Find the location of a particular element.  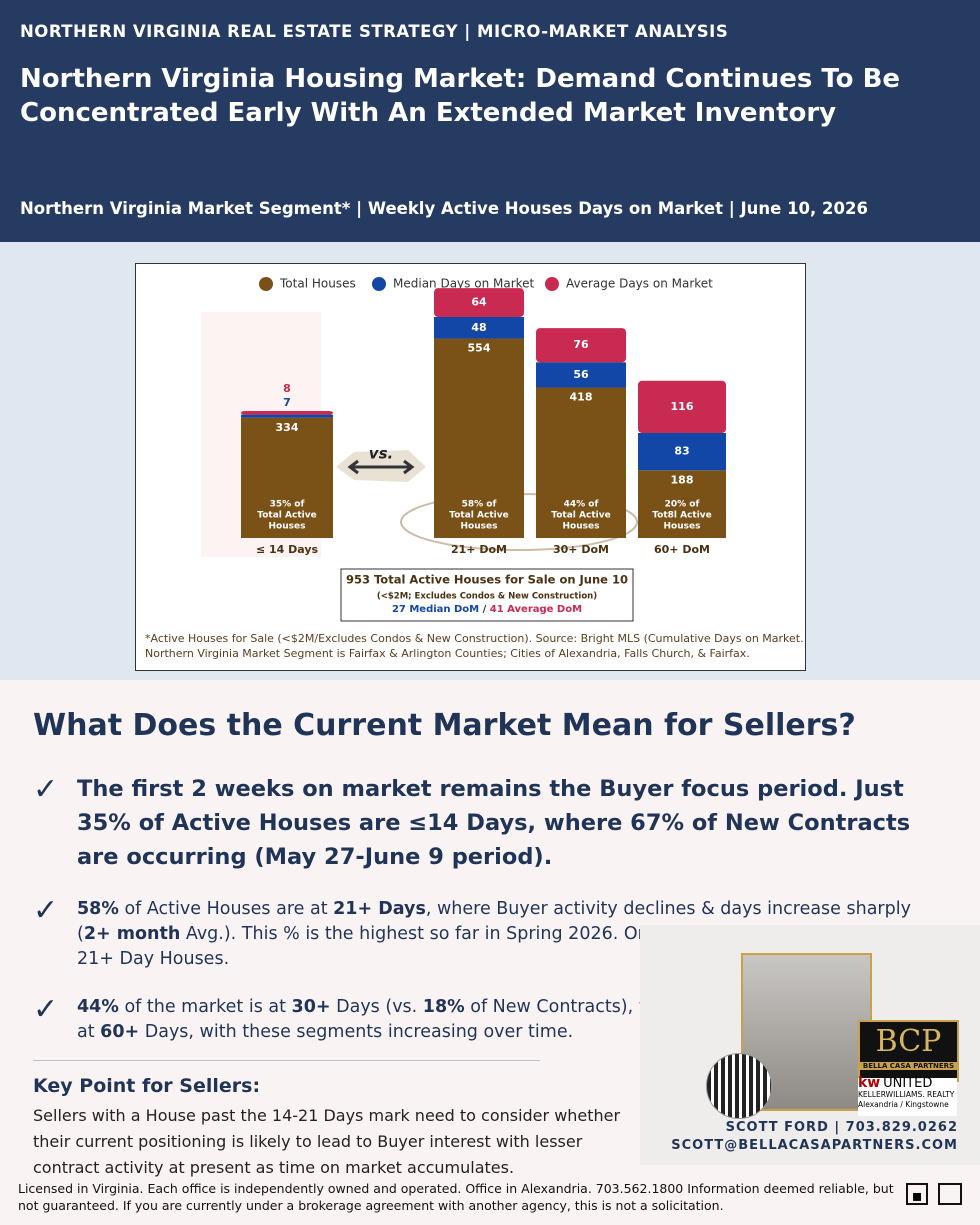

value-label: 48 is located at coordinates (478, 327).